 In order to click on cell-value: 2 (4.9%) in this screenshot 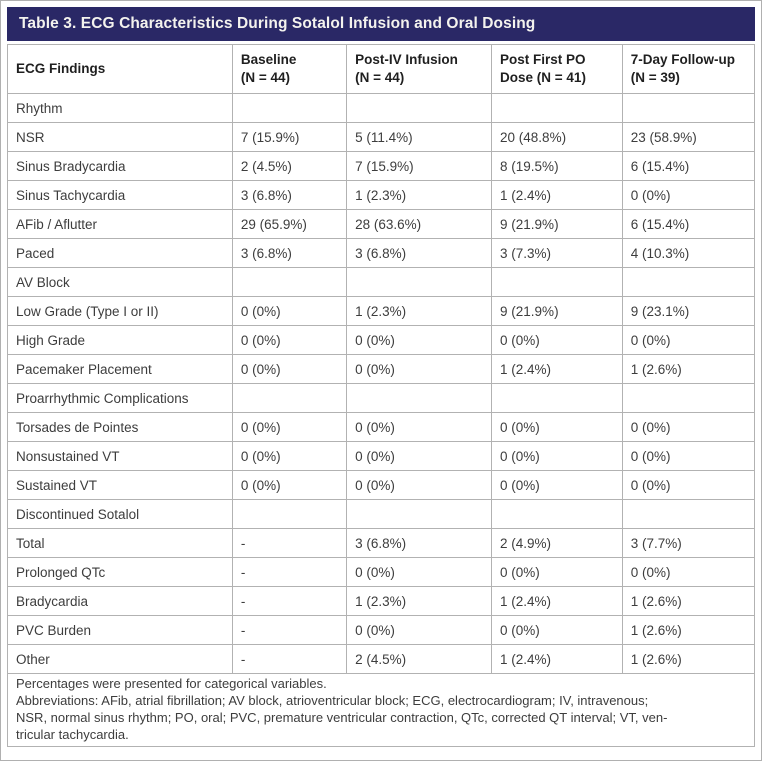, I will do `click(557, 543)`.